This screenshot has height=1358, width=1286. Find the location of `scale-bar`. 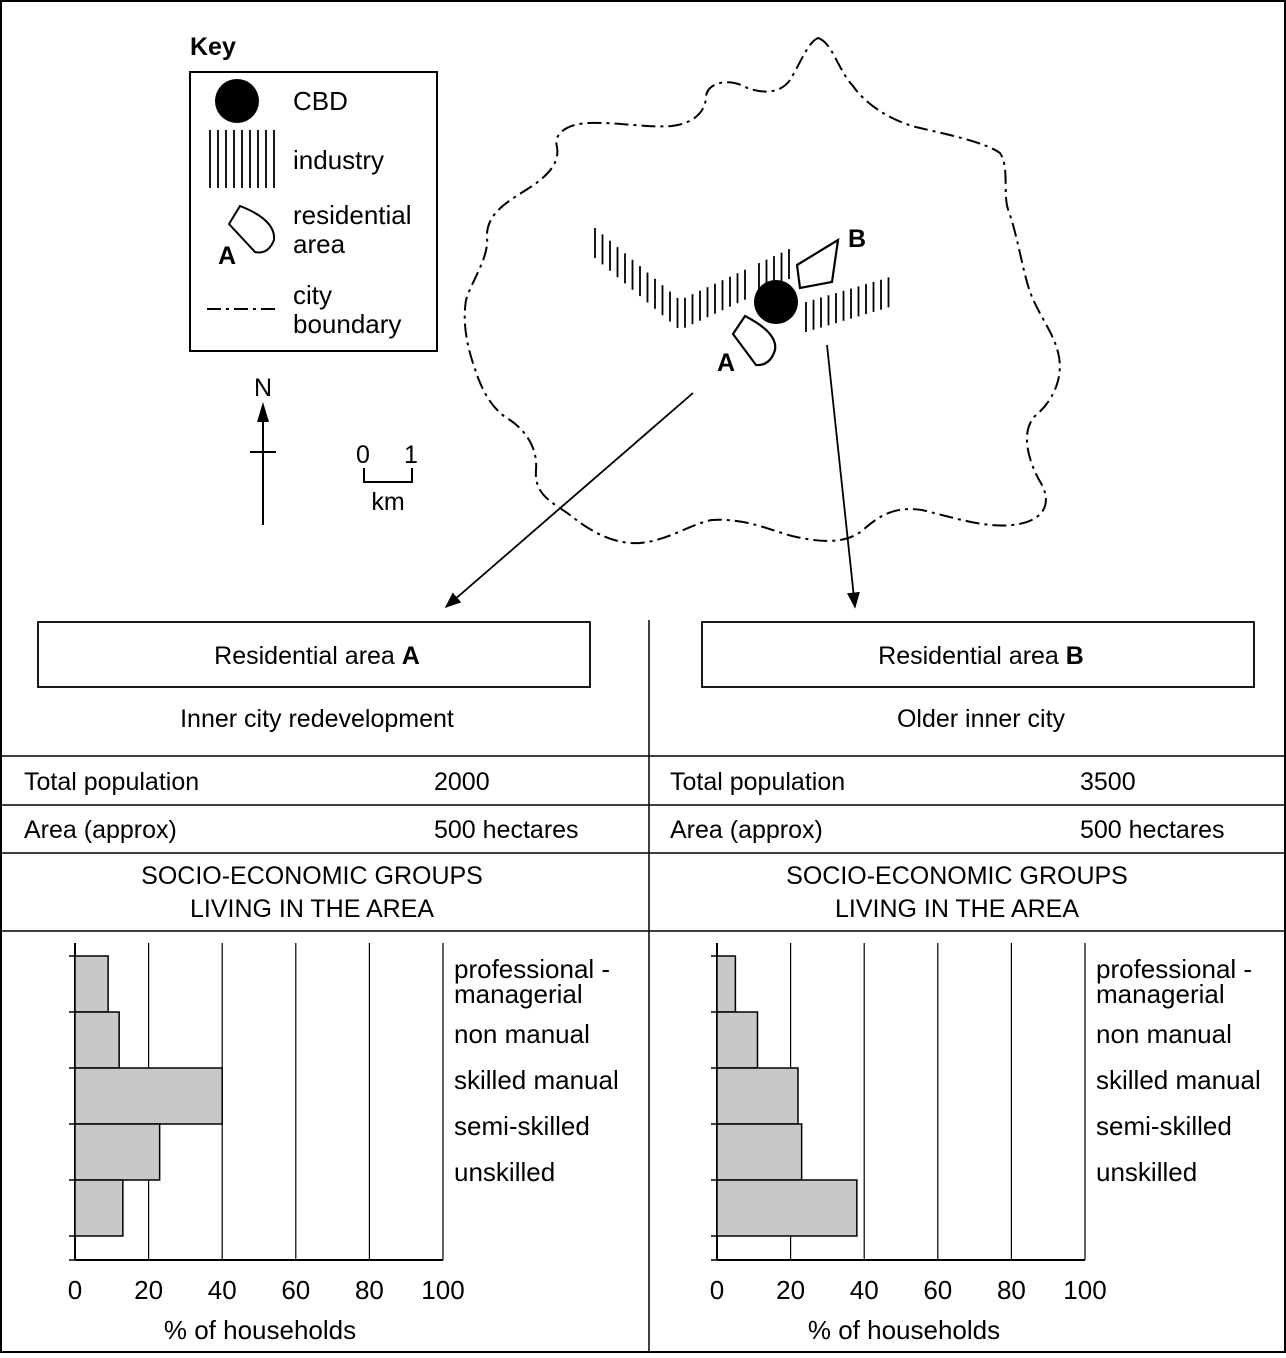

scale-bar is located at coordinates (388, 475).